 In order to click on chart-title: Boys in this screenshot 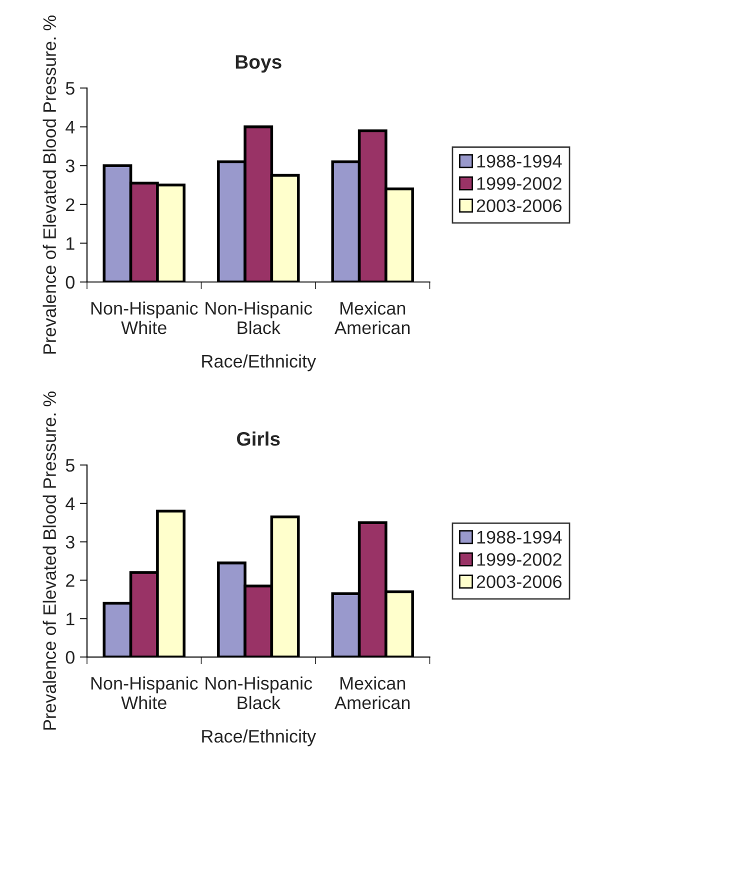, I will do `click(259, 64)`.